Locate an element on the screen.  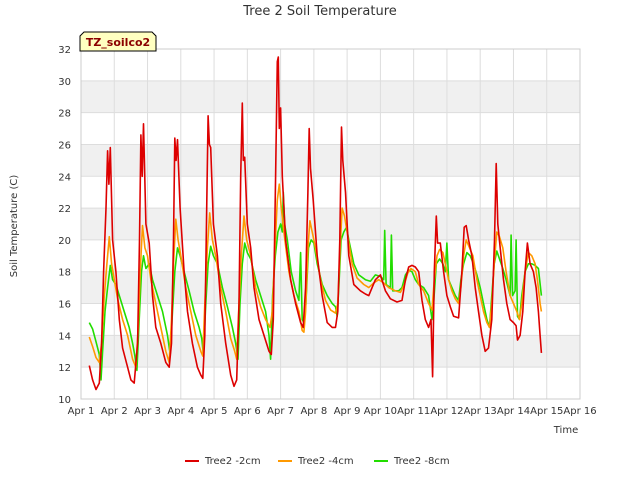
y-tick-label: 26 is located at coordinates (64, 145).